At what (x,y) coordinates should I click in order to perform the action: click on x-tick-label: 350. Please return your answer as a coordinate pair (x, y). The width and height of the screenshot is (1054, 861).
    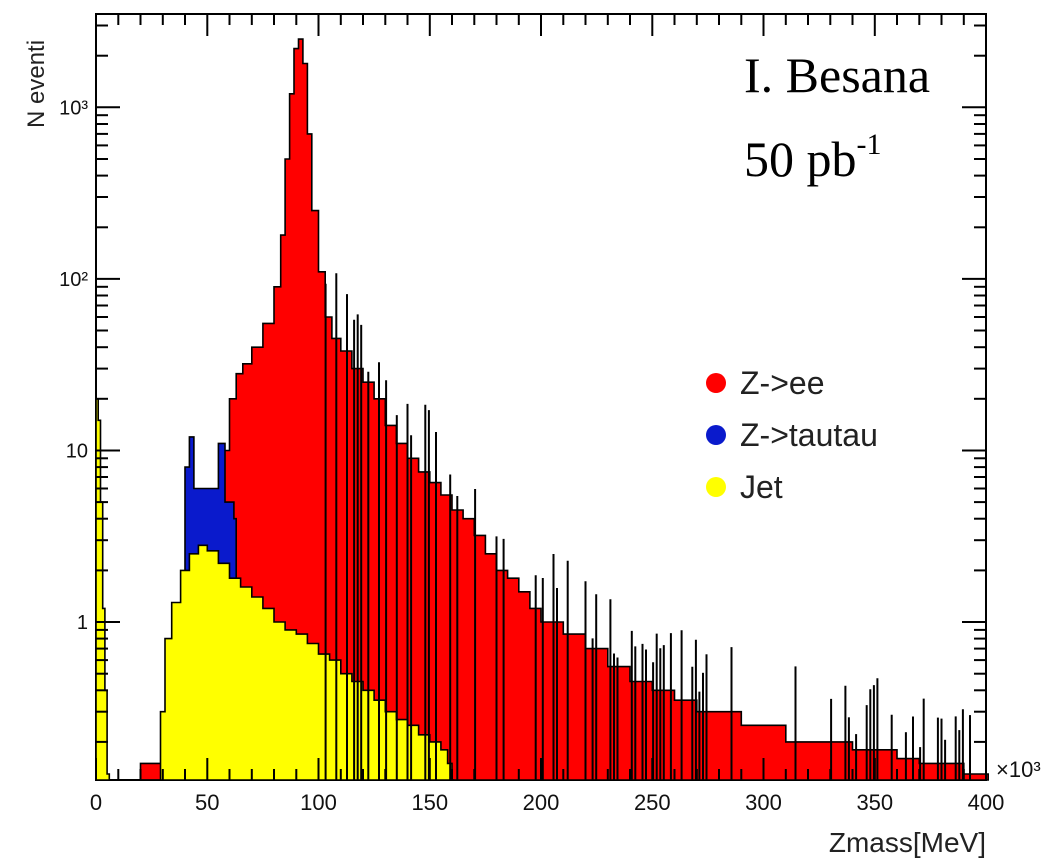
    Looking at the image, I should click on (874, 802).